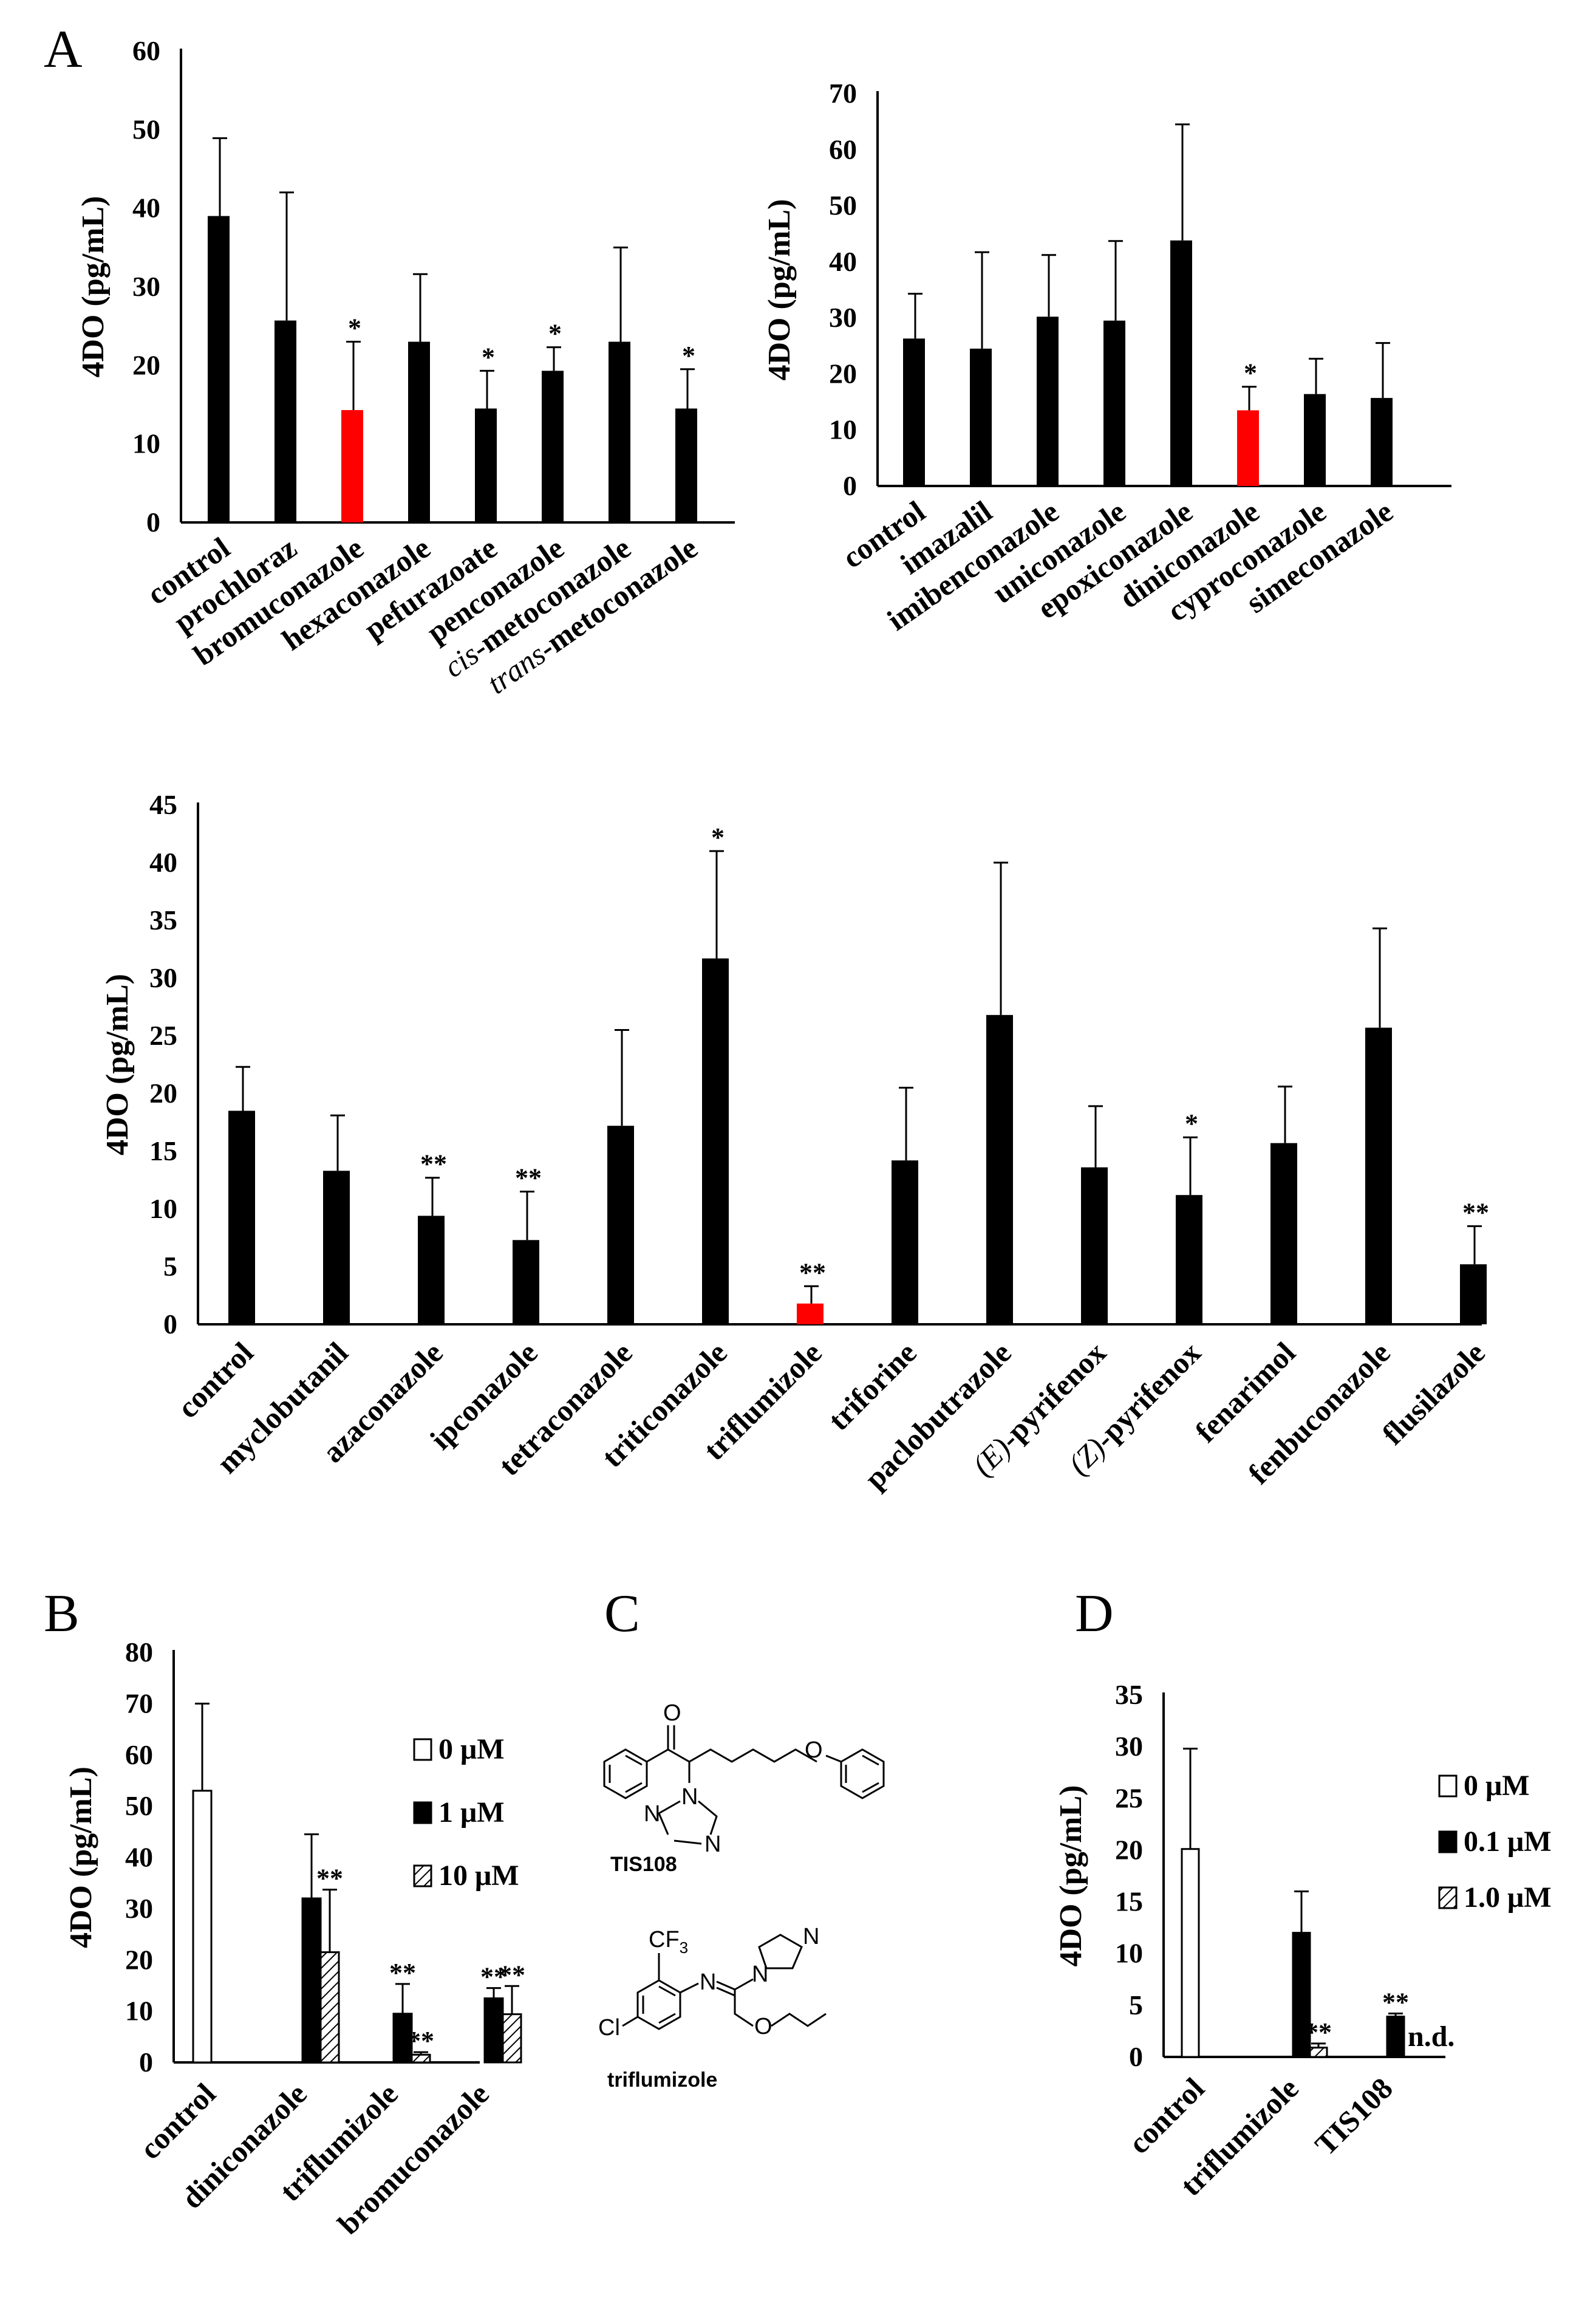 This screenshot has height=2306, width=1596. Describe the element at coordinates (1508, 1841) in the screenshot. I see `legend-label-0.1 μM: 0.1 μM` at that location.